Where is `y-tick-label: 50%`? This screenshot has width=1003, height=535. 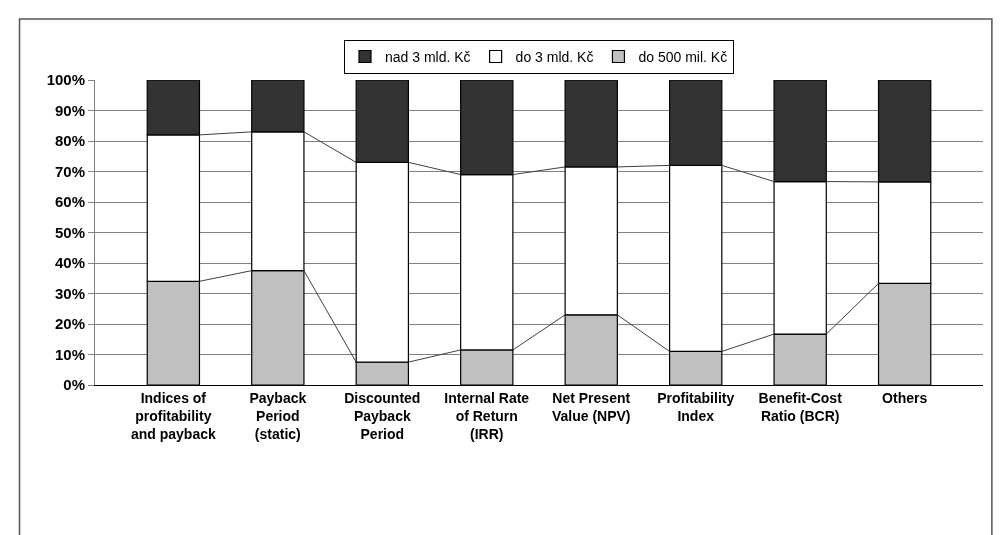
y-tick-label: 50% is located at coordinates (69, 232).